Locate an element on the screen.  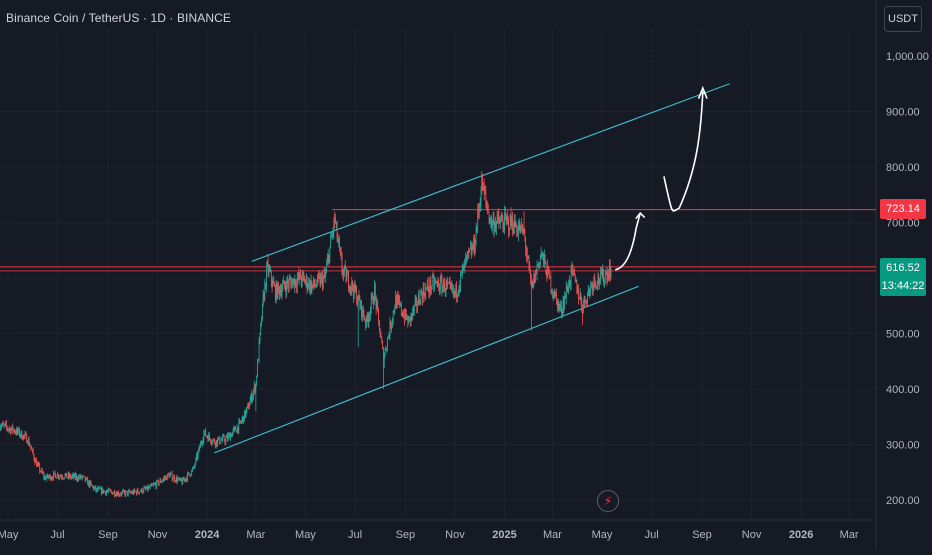
x-tick-label: Sep is located at coordinates (406, 535).